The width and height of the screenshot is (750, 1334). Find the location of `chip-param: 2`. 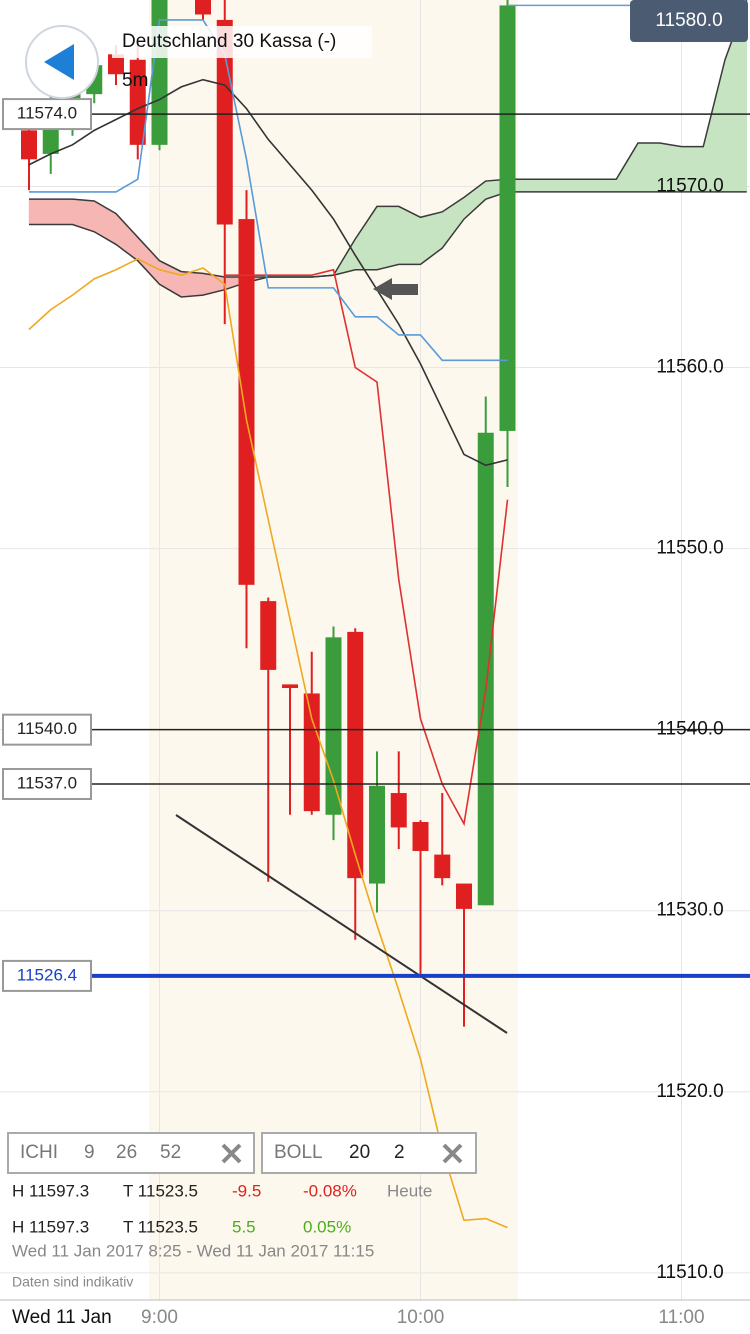

chip-param: 2 is located at coordinates (399, 1152).